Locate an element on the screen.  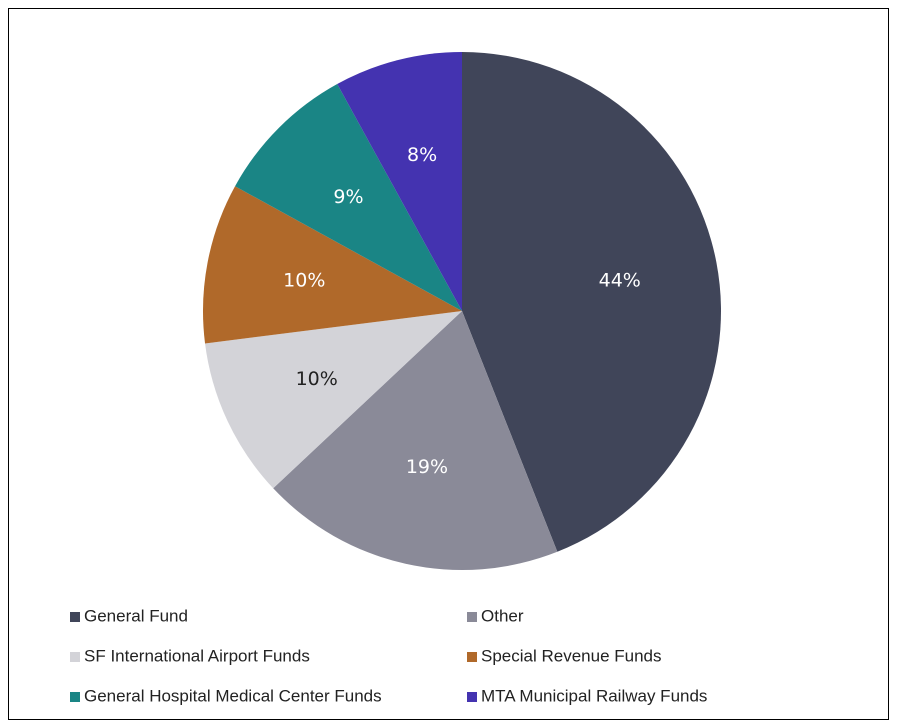
legend-label: Other is located at coordinates (502, 615).